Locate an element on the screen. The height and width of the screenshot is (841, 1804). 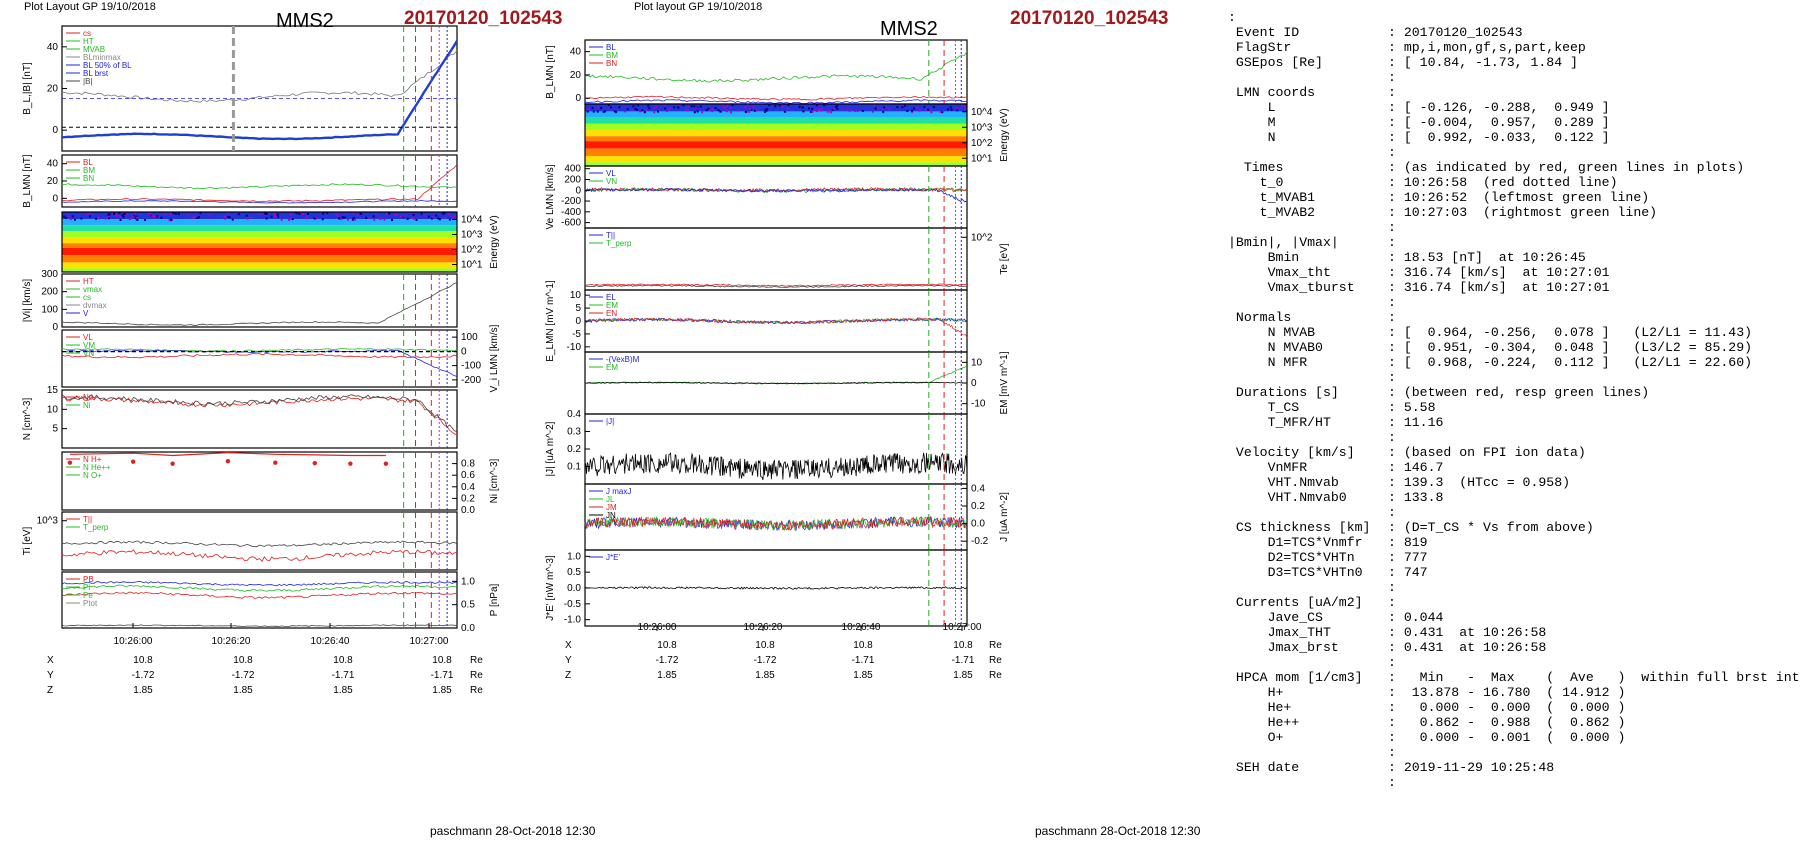
info-key: N MVAB is located at coordinates (1272, 332).